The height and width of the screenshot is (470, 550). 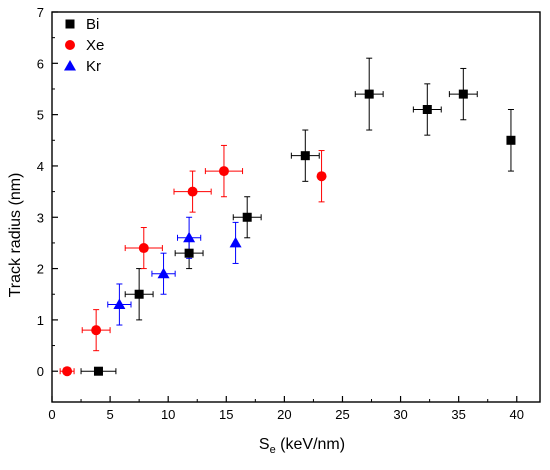 What do you see at coordinates (400, 414) in the screenshot?
I see `x-tick-label: 30` at bounding box center [400, 414].